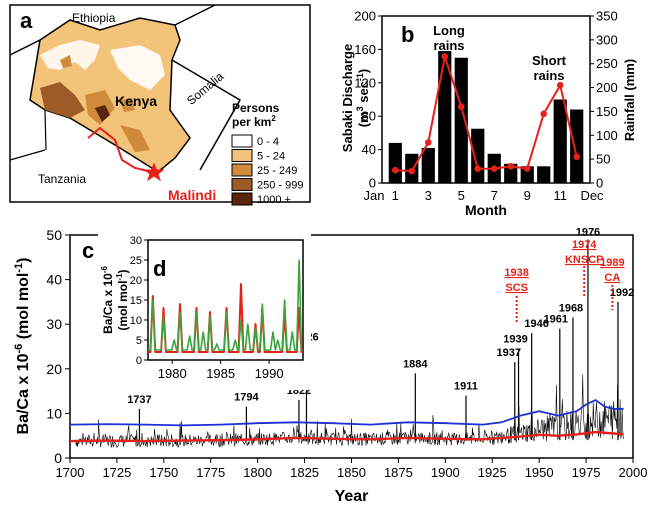 This screenshot has height=508, width=650. What do you see at coordinates (22, 346) in the screenshot?
I see `panel-c-ylabel: Ba/Ca x 10-6 (mol mol-1)` at bounding box center [22, 346].